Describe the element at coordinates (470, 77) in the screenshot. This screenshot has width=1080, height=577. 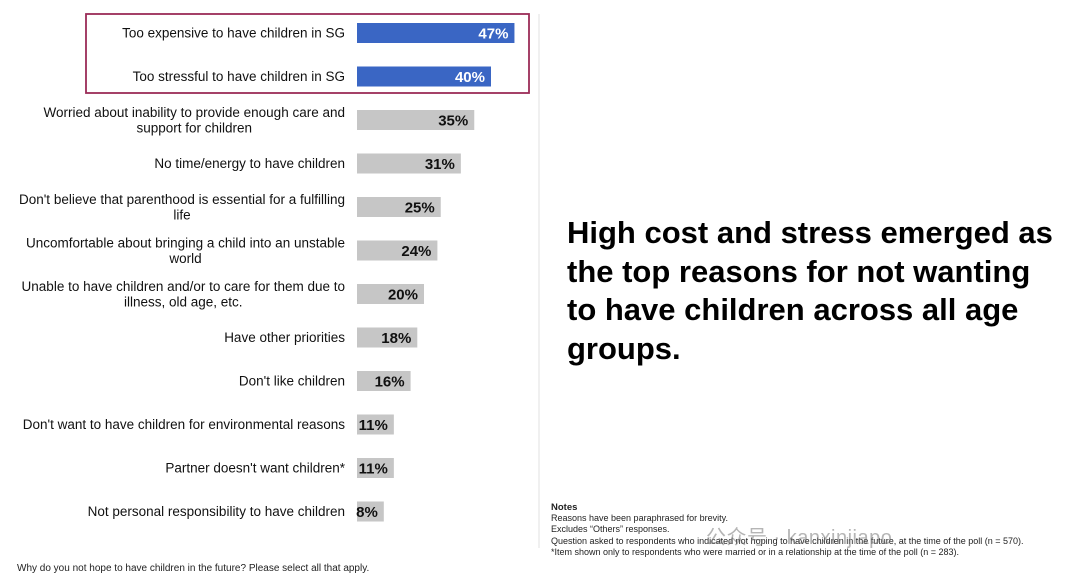
I see `bar-value-label: 40%` at that location.